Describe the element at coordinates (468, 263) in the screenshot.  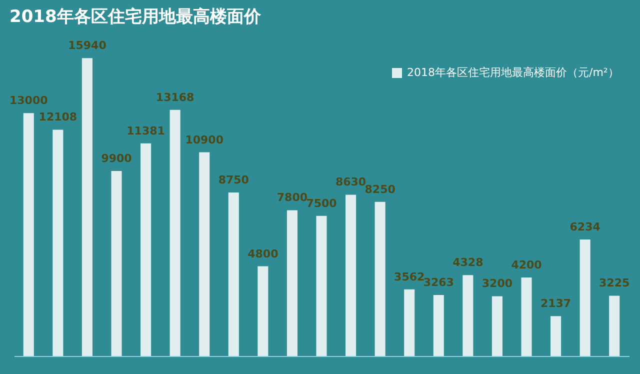
I see `data-label: 4328` at that location.